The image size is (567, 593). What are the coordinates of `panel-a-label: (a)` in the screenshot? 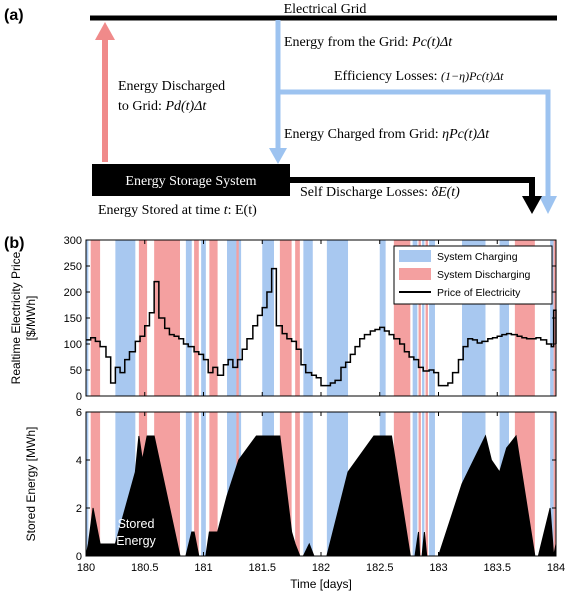 It's located at (14, 15).